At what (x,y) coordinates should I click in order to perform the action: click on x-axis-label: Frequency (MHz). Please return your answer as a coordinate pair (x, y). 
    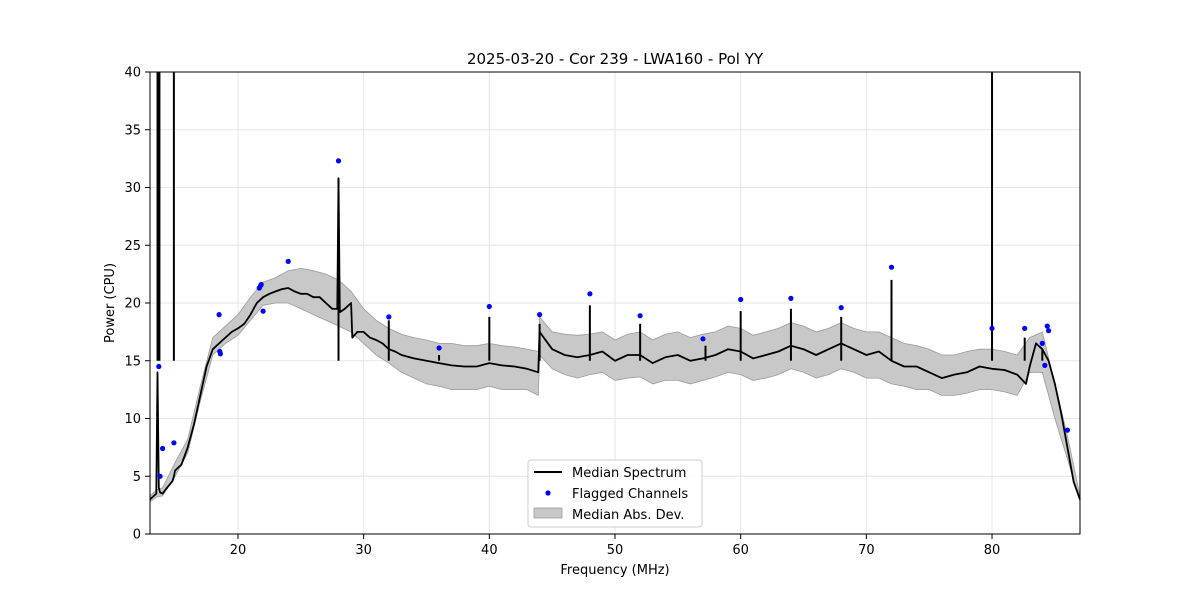
    Looking at the image, I should click on (614, 570).